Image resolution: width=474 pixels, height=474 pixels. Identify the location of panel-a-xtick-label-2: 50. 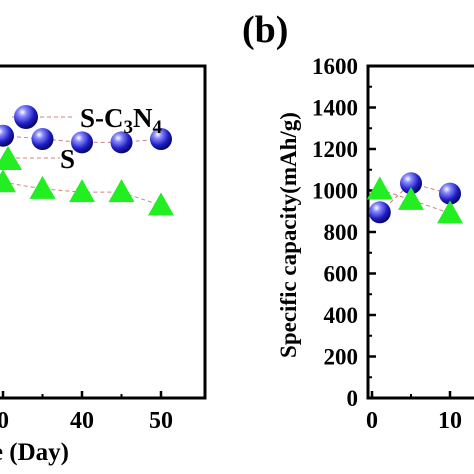
(161, 421).